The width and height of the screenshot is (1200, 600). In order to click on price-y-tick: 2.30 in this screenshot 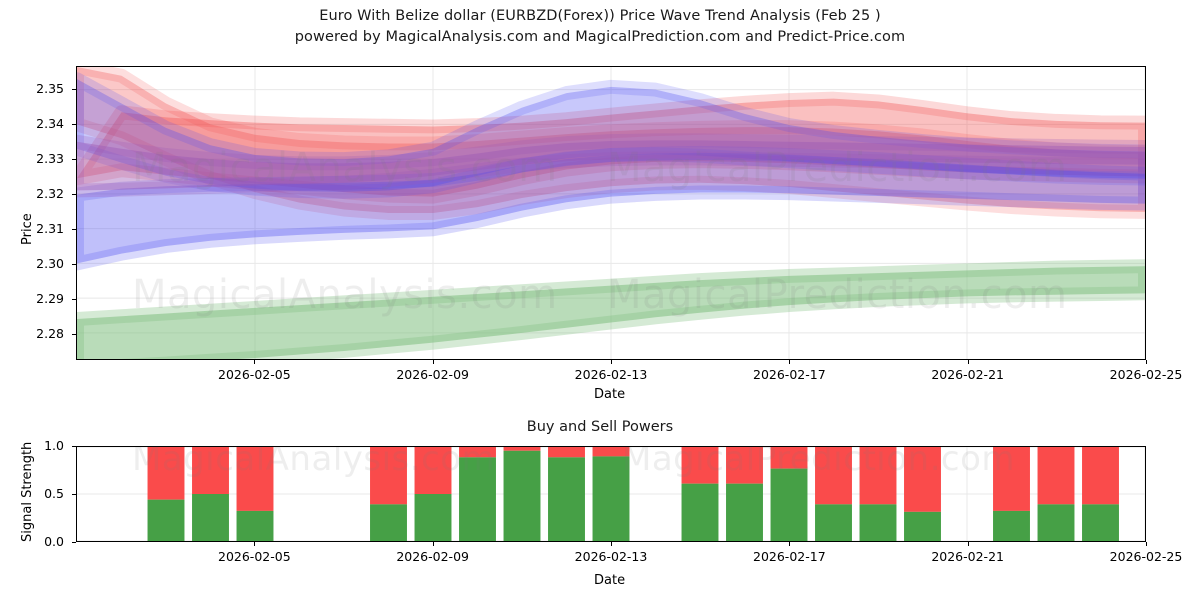, I will do `click(50, 263)`.